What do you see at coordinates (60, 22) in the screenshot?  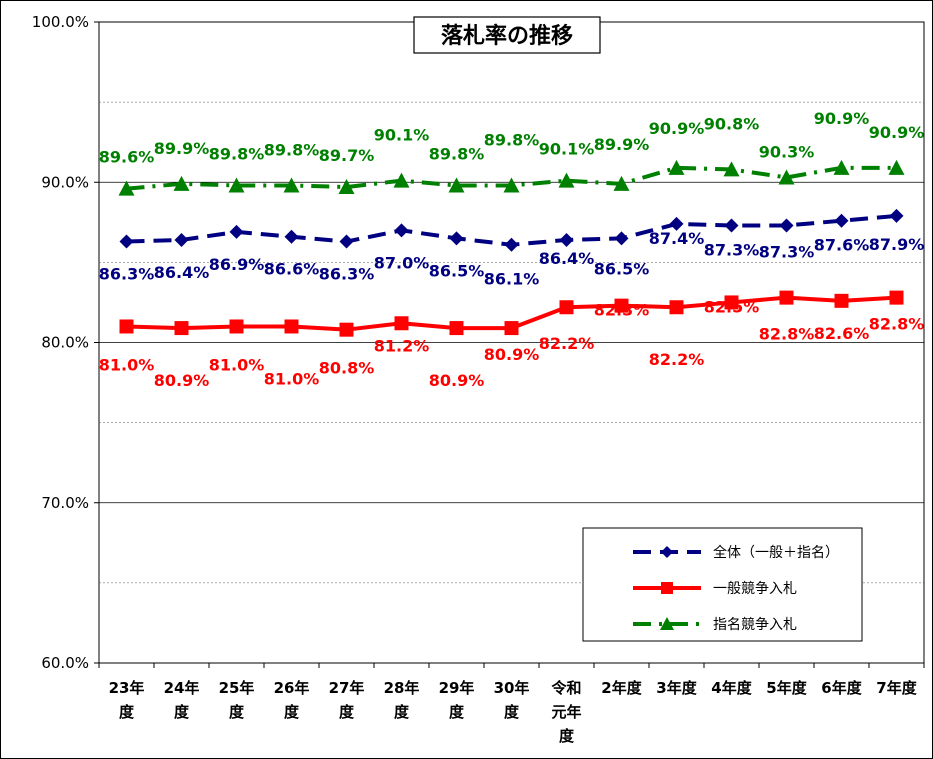 I see `y-tick-label: 100.0%` at bounding box center [60, 22].